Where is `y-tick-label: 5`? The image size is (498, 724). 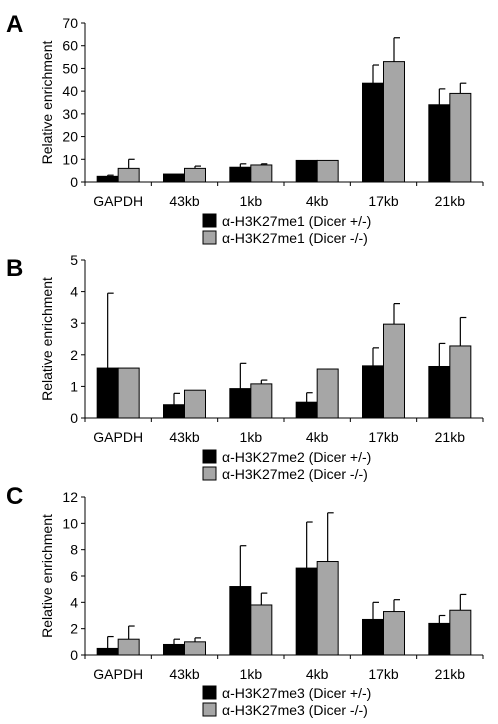 y-tick-label: 5 is located at coordinates (74, 260).